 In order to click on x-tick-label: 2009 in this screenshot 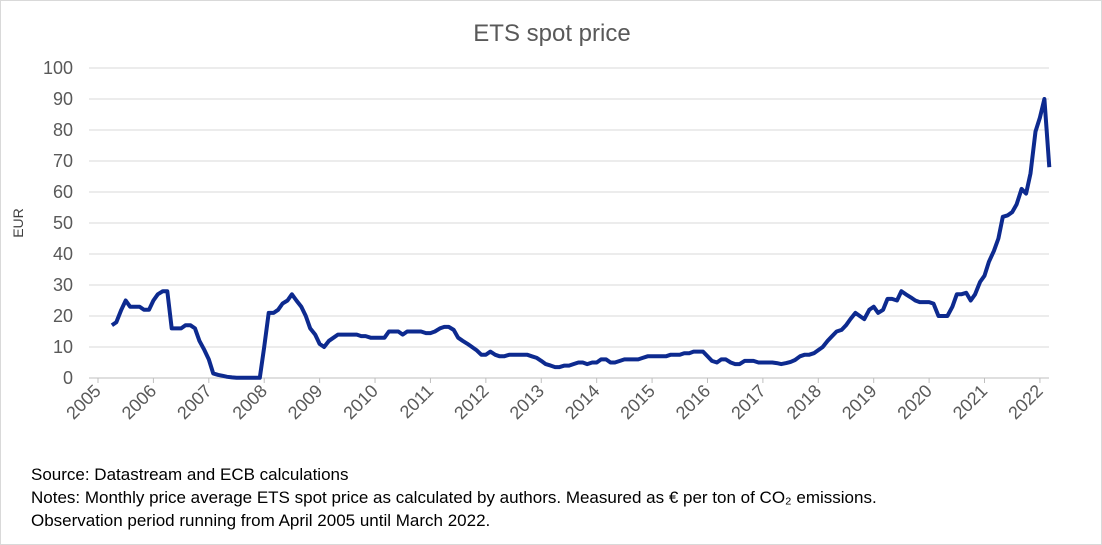, I will do `click(305, 402)`.